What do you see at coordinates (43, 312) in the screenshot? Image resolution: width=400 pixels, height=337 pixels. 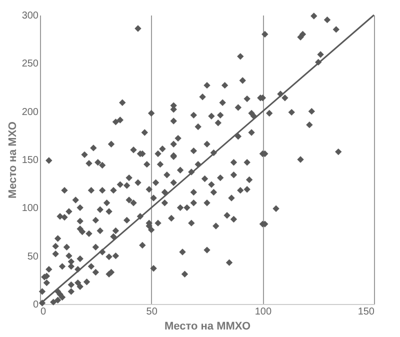 I see `x-tick-label: 0` at bounding box center [43, 312].